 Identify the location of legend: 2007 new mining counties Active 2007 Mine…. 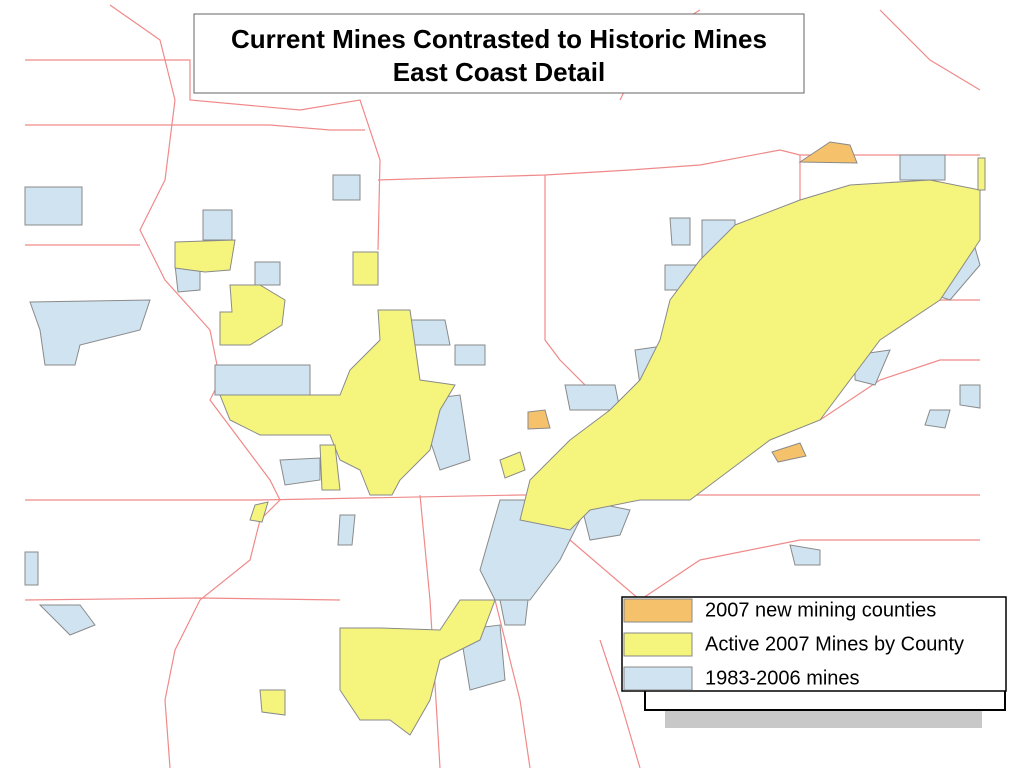
(814, 662).